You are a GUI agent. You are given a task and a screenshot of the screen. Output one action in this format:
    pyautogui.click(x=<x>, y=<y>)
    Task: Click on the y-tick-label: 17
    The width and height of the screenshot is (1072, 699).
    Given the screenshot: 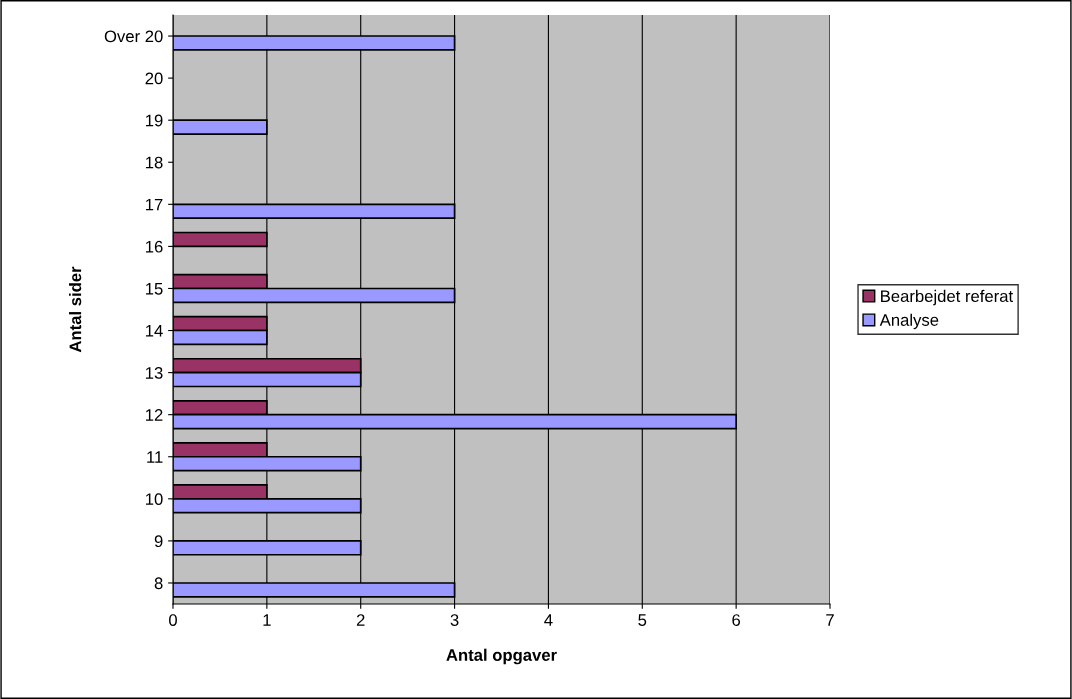 What is the action you would take?
    pyautogui.click(x=154, y=204)
    